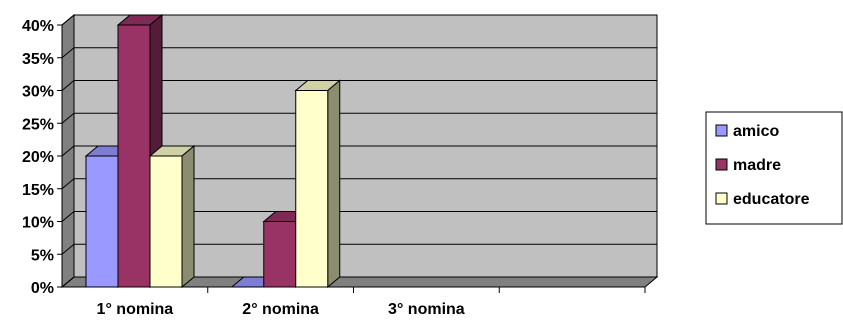 The height and width of the screenshot is (320, 843). I want to click on legend-label-madre: madre, so click(757, 165).